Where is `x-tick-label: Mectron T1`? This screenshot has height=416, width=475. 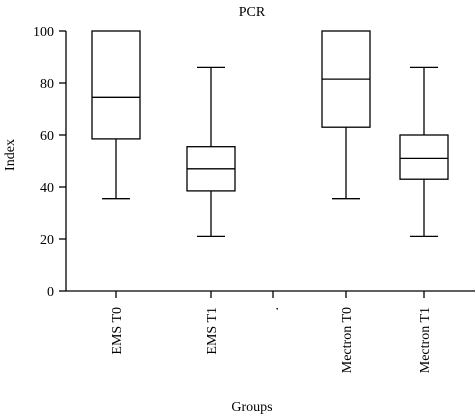 x-tick-label: Mectron T1 is located at coordinates (425, 340).